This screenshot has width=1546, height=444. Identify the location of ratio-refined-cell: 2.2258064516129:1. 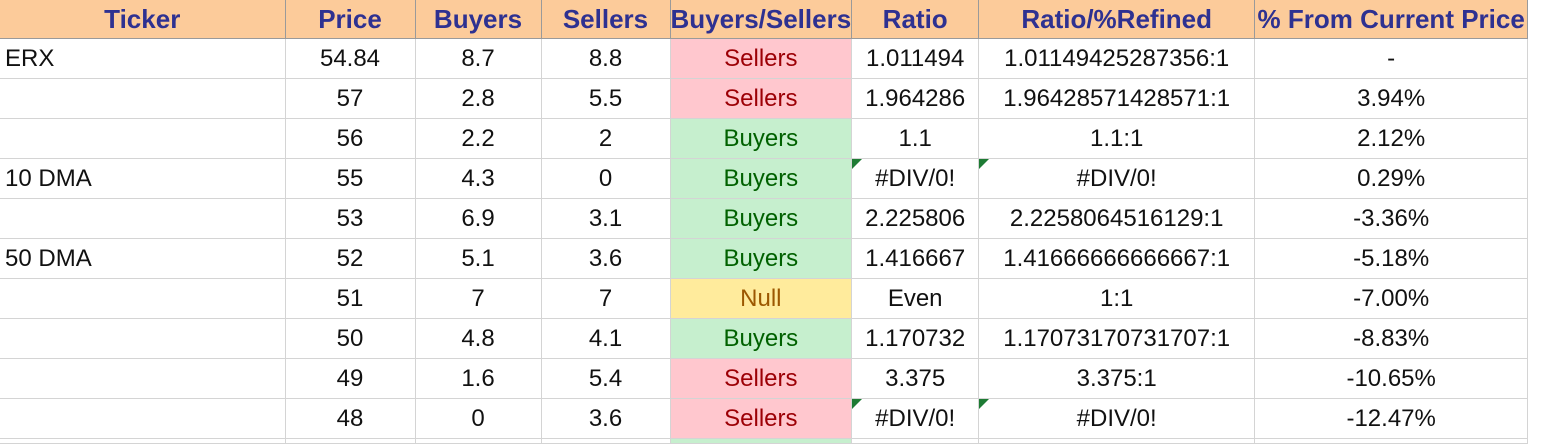
(1117, 218).